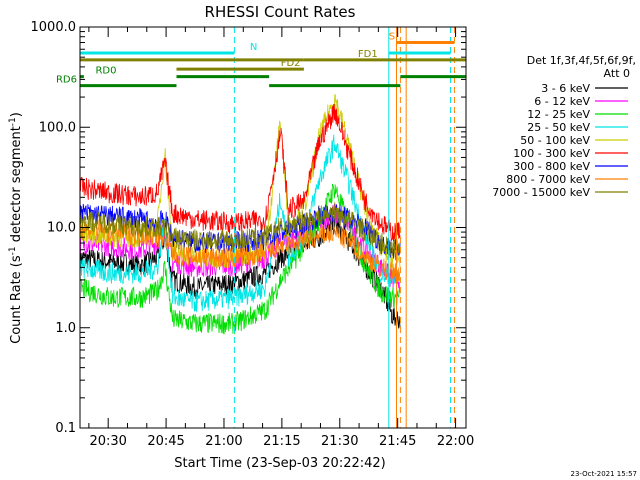 The height and width of the screenshot is (480, 640). I want to click on y-axis-label-sup2: -1, so click(13, 121).